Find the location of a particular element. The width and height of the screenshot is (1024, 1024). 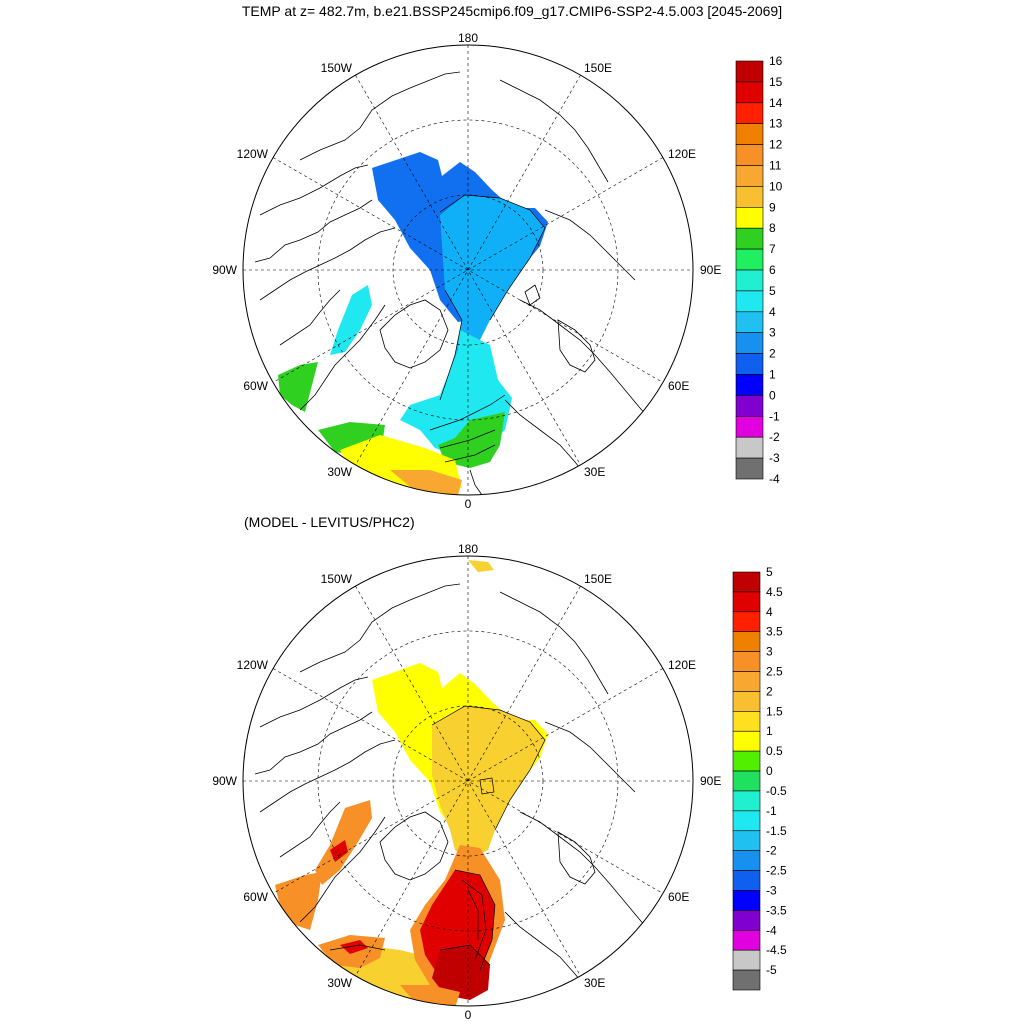

colorbar-top-tick-label: 2 is located at coordinates (772, 354).